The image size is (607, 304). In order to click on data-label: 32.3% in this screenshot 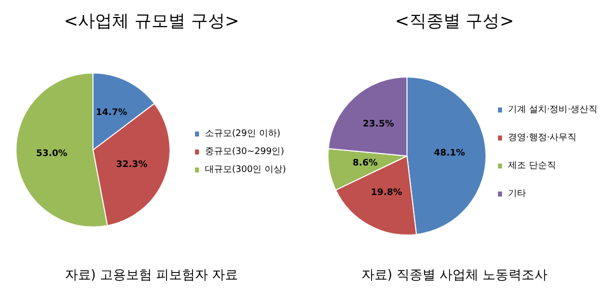, I will do `click(132, 165)`.